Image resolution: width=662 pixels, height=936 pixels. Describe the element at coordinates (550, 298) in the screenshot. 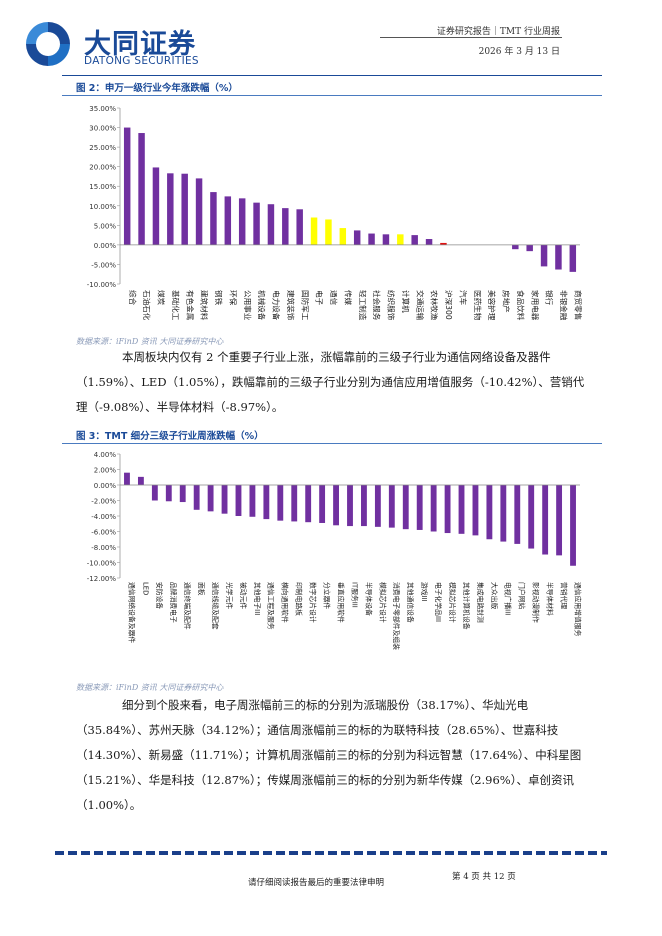

I see `x-category-label: 银行` at that location.